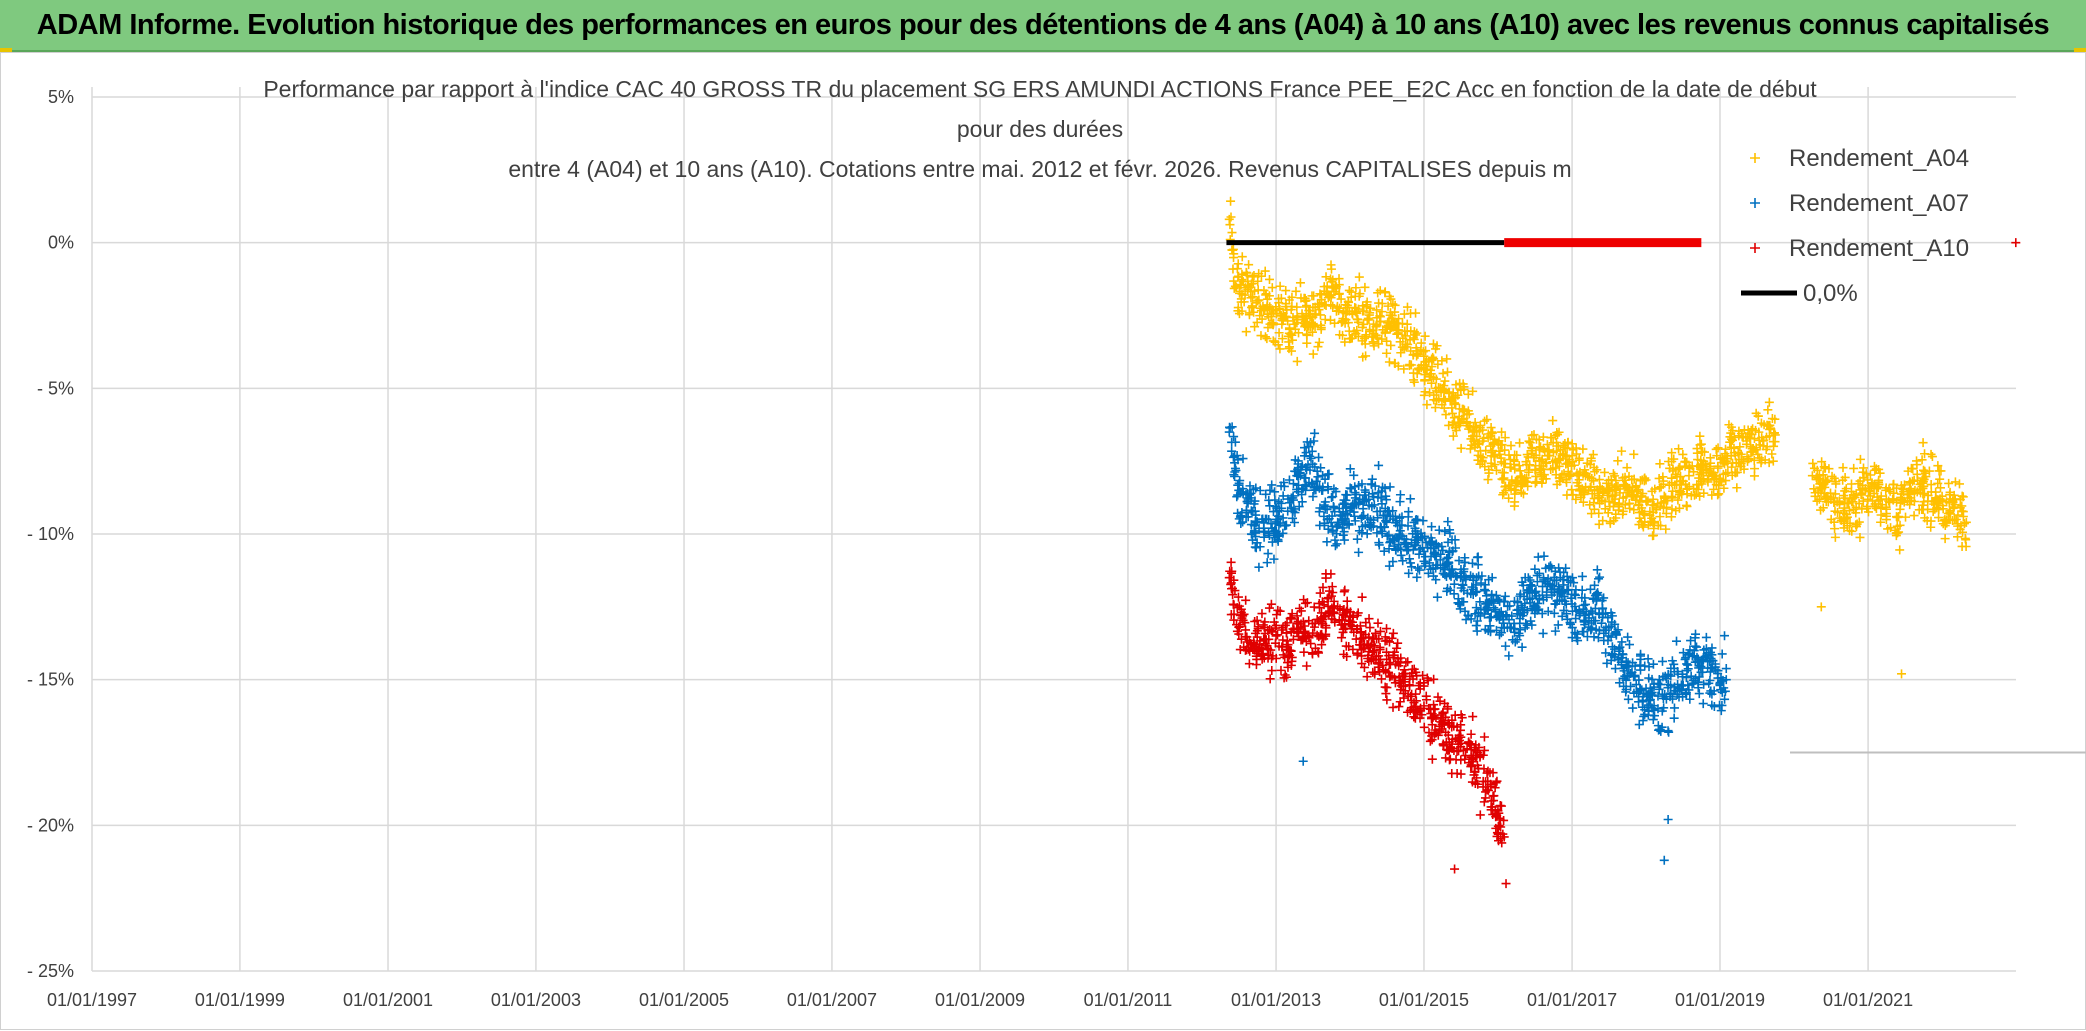  Describe the element at coordinates (388, 1000) in the screenshot. I see `x-tick-label: 01/01/2001` at that location.